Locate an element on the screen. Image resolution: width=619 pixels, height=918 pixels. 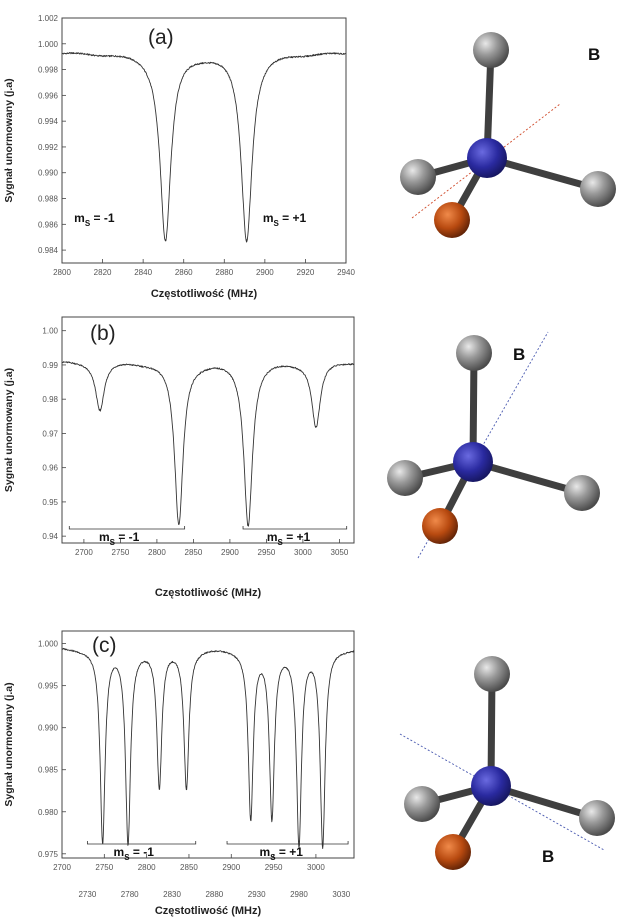
panel-label: (c) is located at coordinates (104, 645).